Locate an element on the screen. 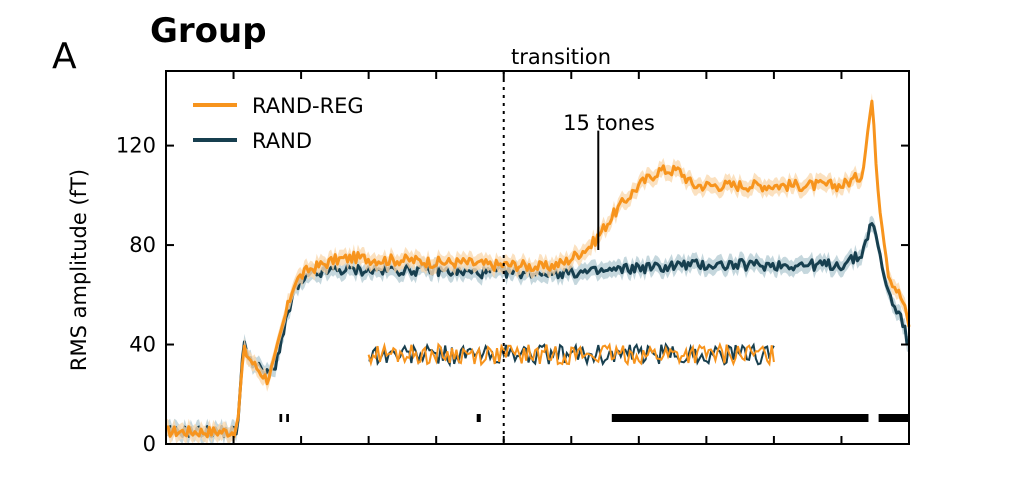 This screenshot has width=1011, height=500. y-axis-label: RMS amplitude (fT) is located at coordinates (79, 270).